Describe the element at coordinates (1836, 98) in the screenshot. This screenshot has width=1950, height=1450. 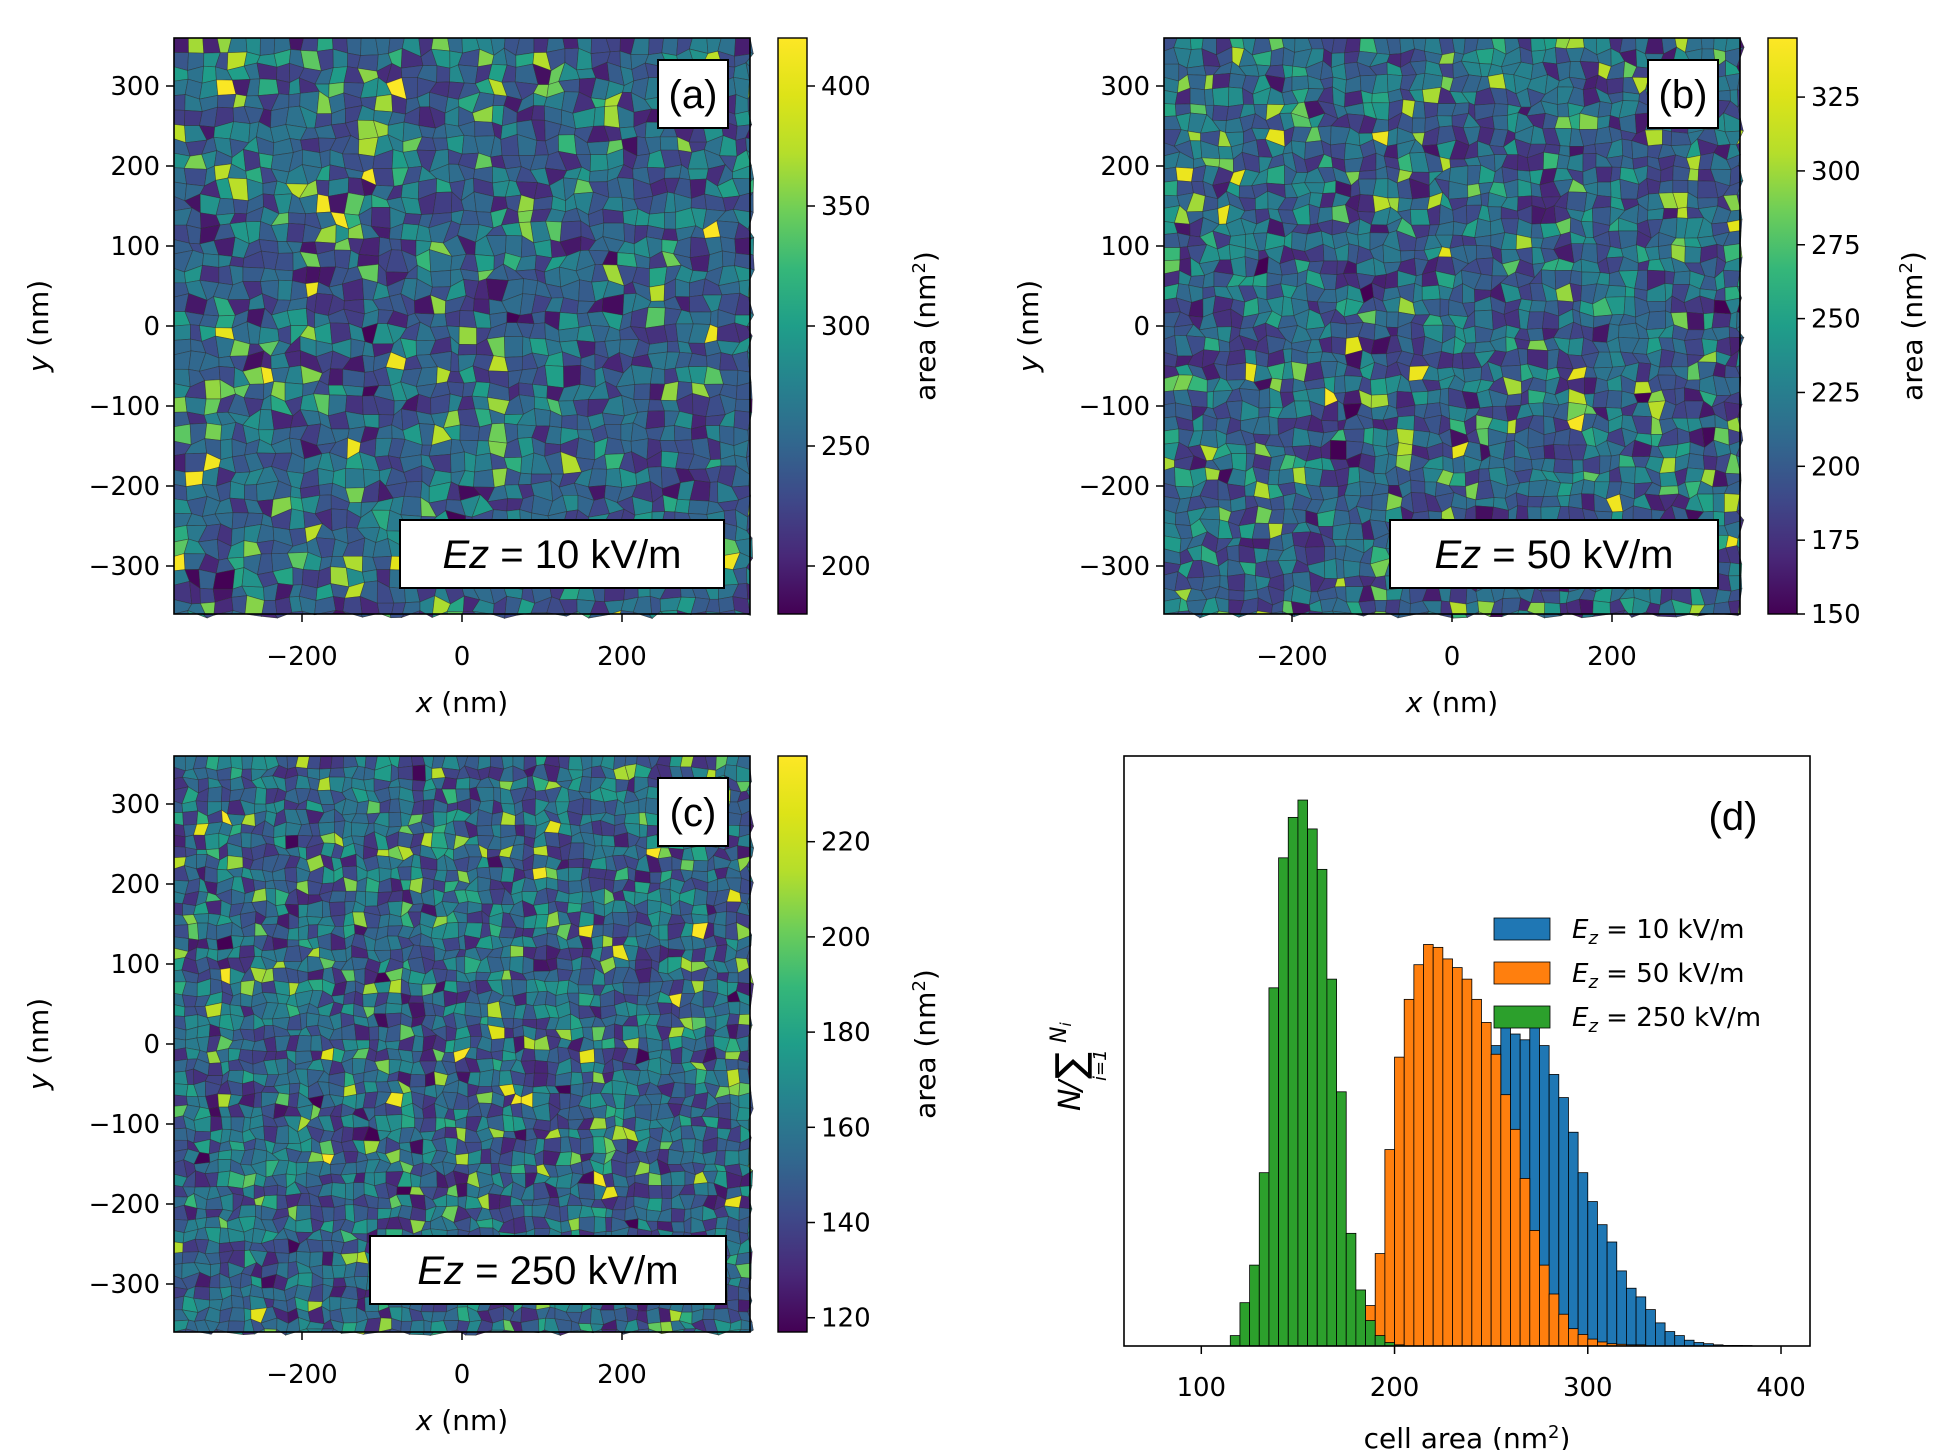
I see `colorbar-tick-label: 325` at that location.